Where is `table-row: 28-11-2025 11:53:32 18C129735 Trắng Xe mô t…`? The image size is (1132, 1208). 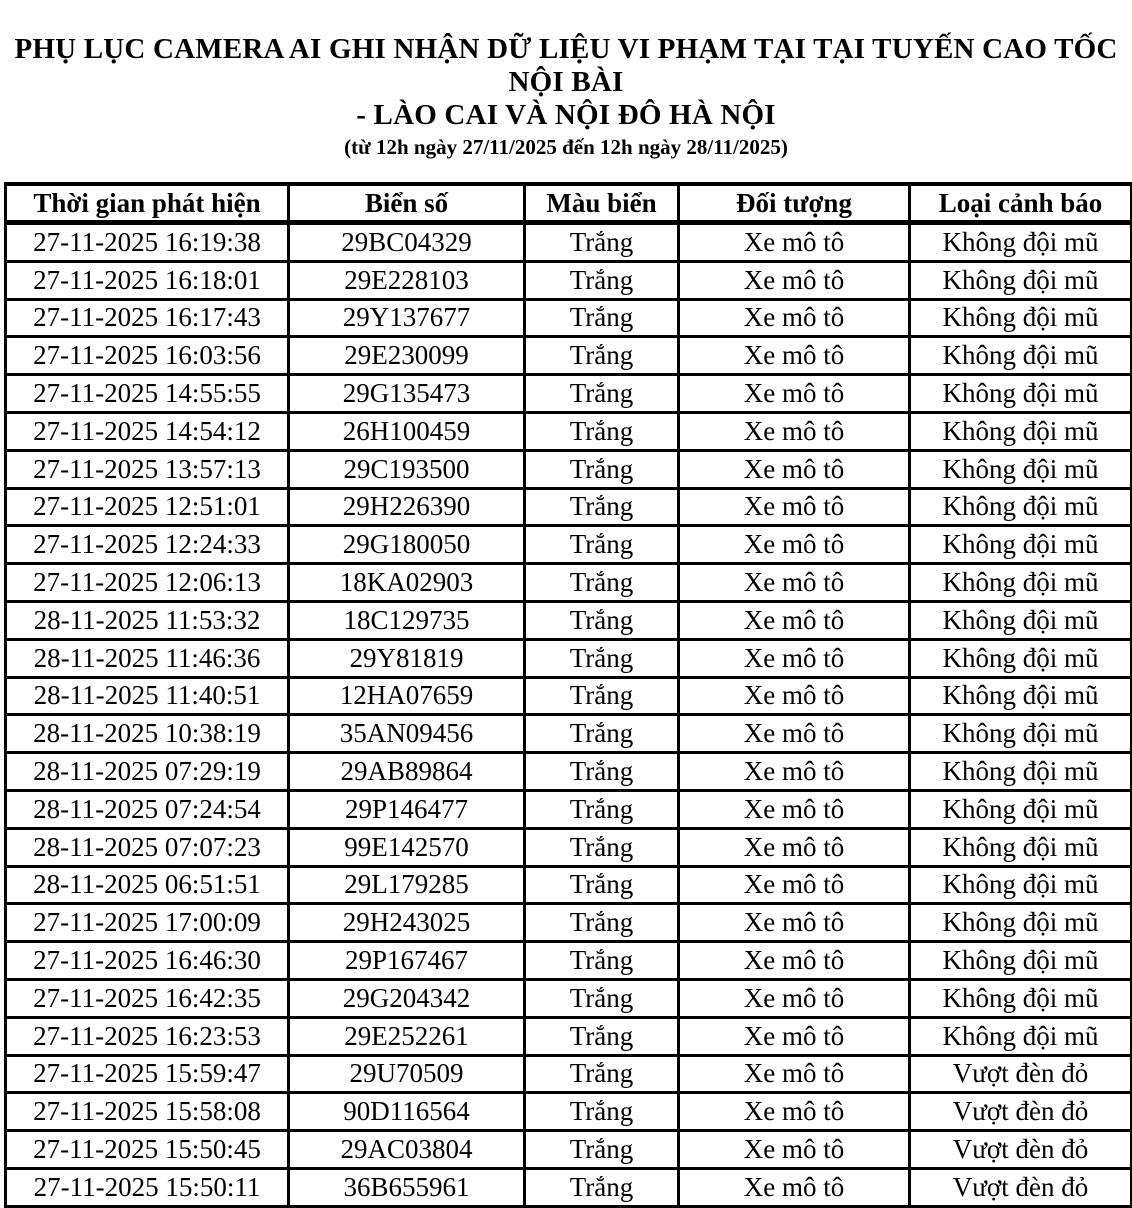
table-row: 28-11-2025 11:53:32 18C129735 Trắng Xe mô t… is located at coordinates (568, 620).